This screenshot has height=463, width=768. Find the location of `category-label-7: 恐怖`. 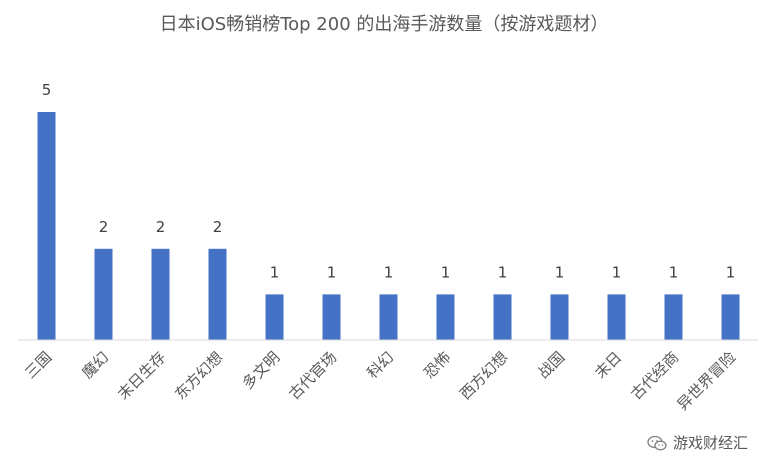

category-label-7: 恐怖 is located at coordinates (437, 365).